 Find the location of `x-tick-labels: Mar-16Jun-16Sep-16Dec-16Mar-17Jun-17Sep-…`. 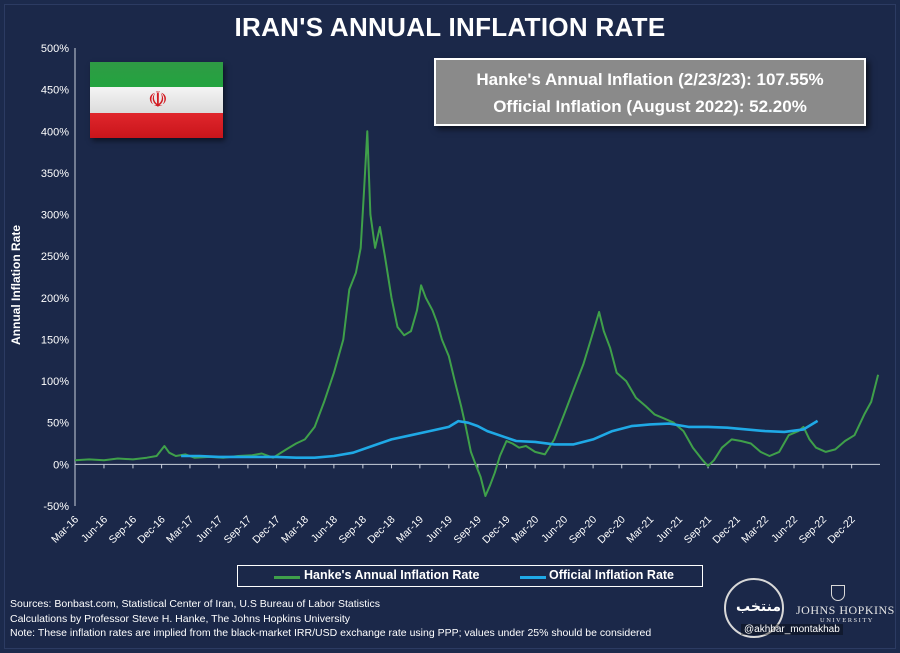

x-tick-labels: Mar-16Jun-16Sep-16Dec-16Mar-17Jun-17Sep-… is located at coordinates (453, 505).